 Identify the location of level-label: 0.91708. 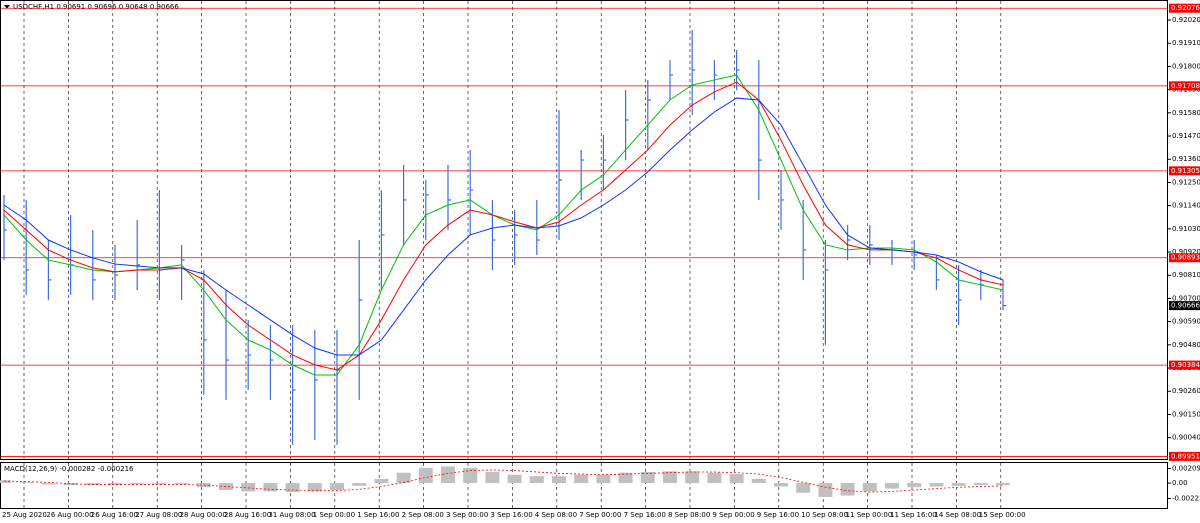
(1185, 86).